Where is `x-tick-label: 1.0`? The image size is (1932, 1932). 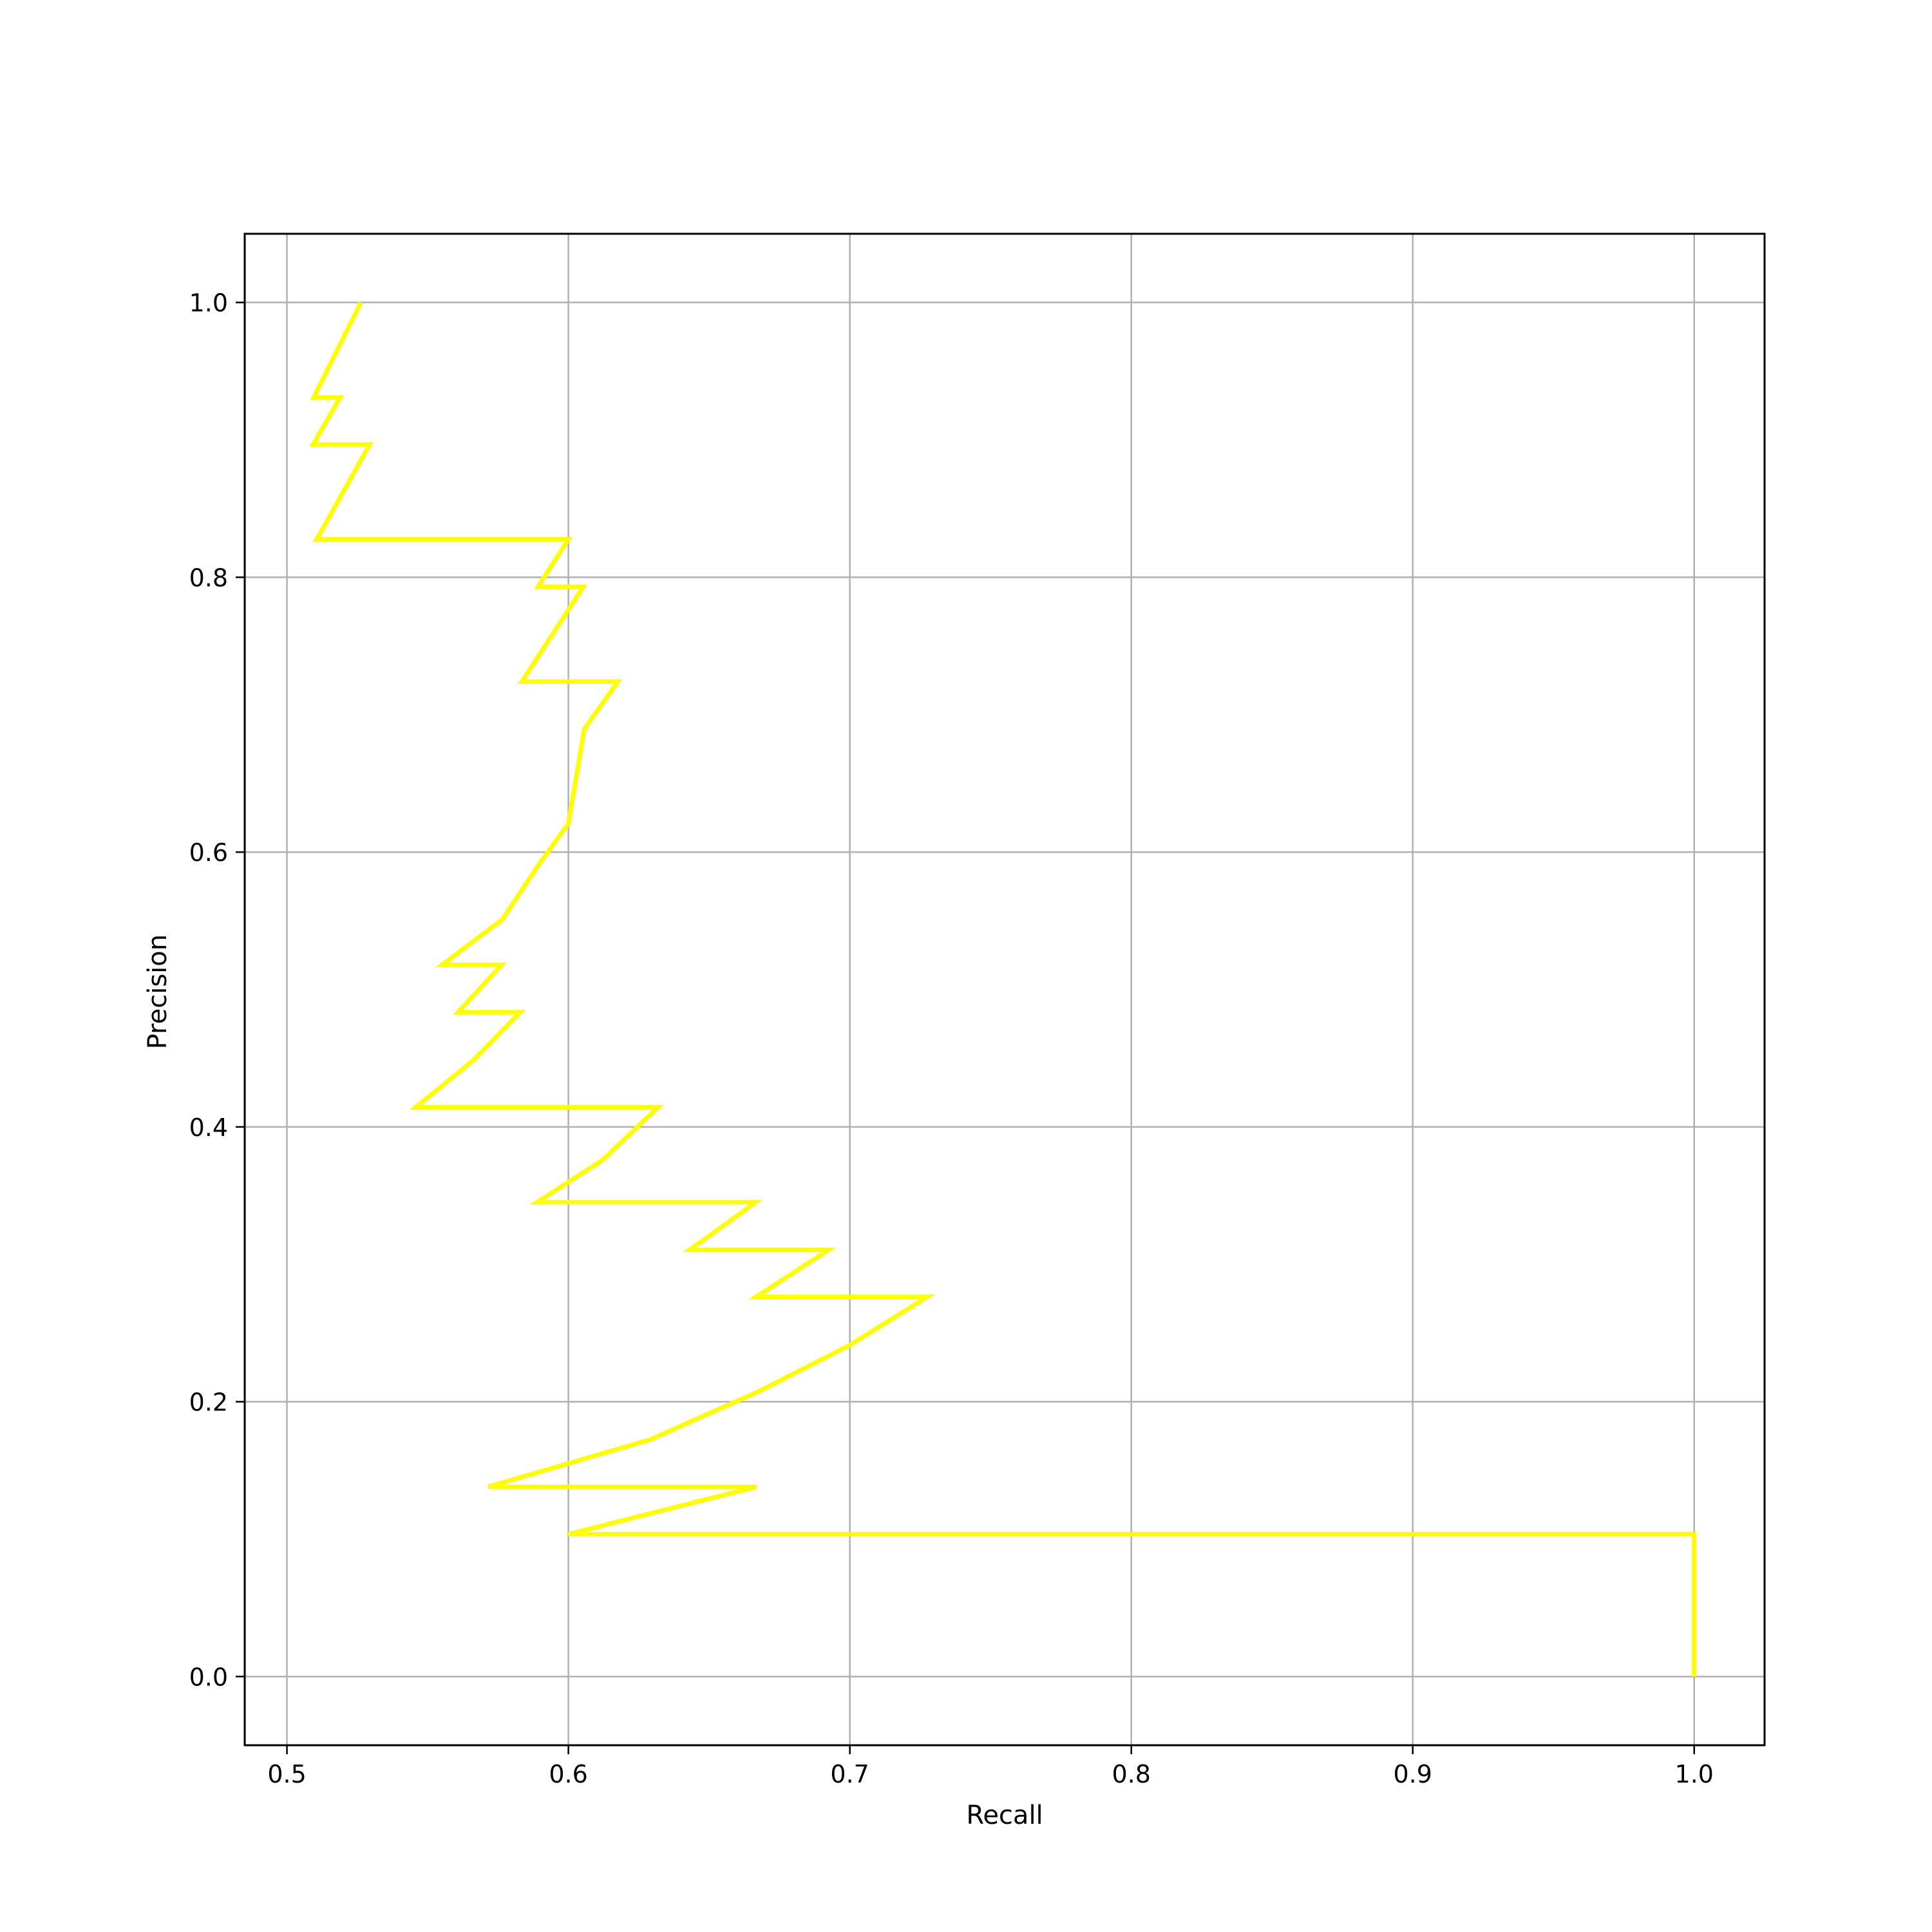 x-tick-label: 1.0 is located at coordinates (1694, 1774).